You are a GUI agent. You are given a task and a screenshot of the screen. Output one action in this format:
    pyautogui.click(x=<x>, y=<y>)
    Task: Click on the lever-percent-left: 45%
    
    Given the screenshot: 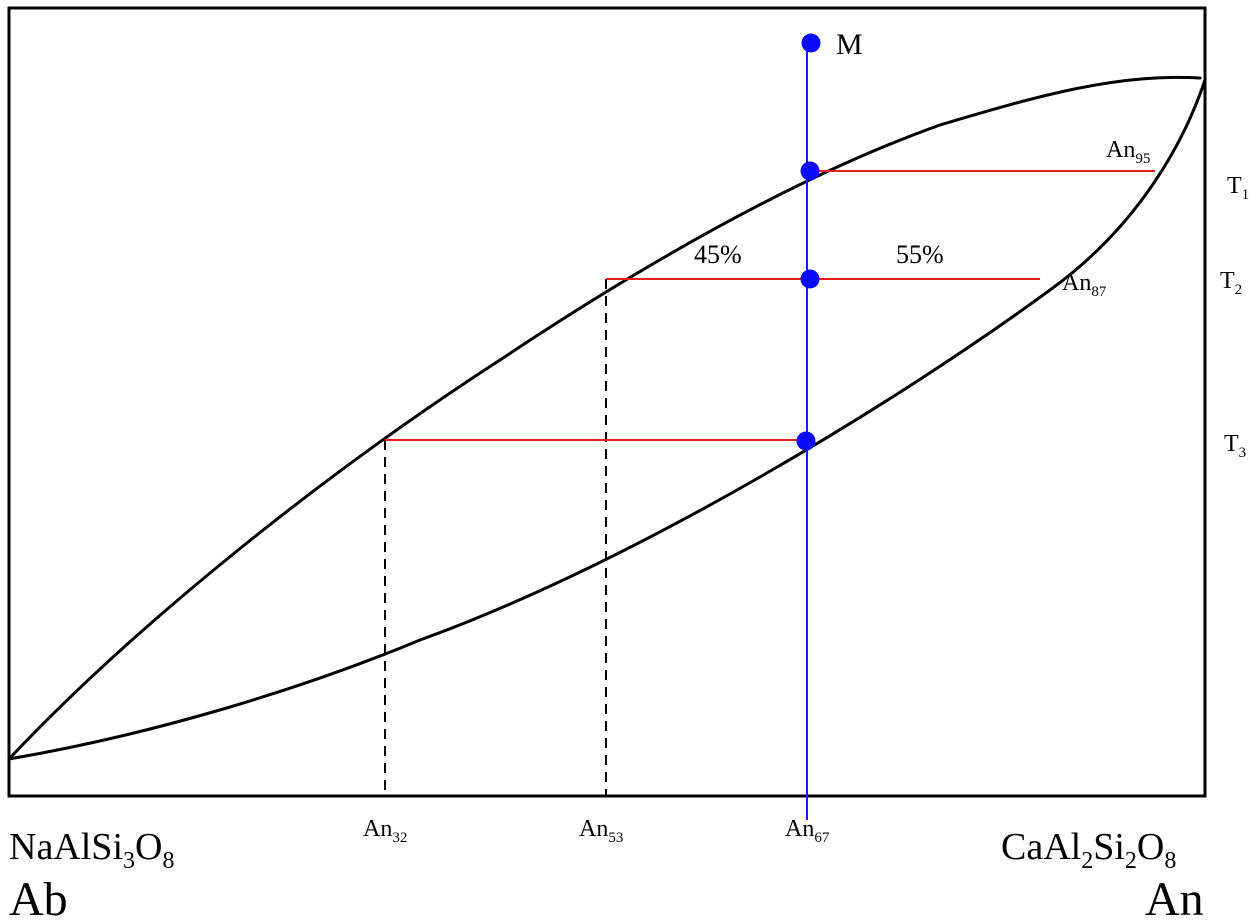 What is the action you would take?
    pyautogui.click(x=718, y=254)
    